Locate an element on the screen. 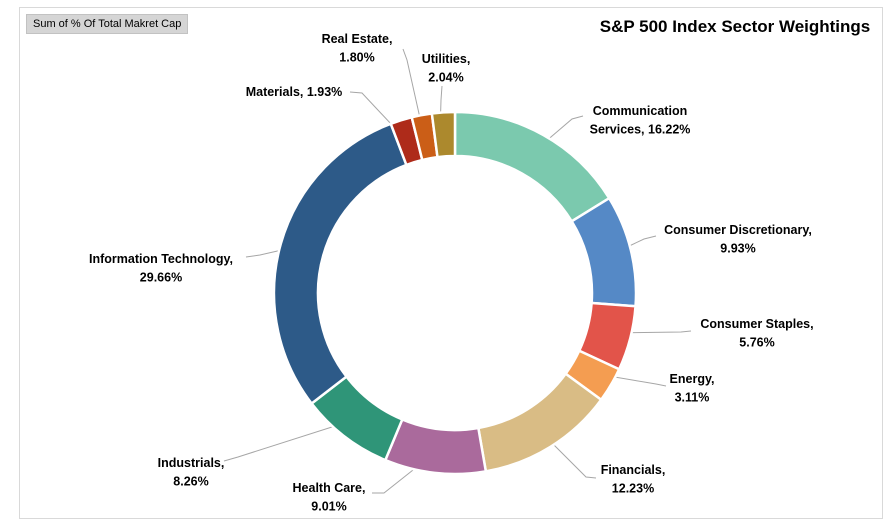 The image size is (895, 529). pie-slice-utilities is located at coordinates (443, 134).